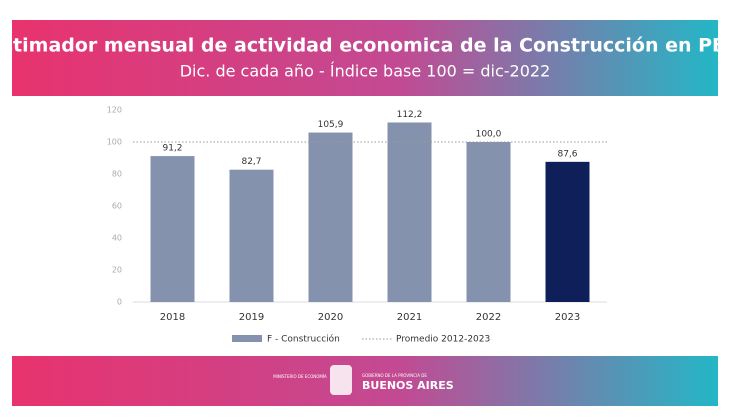 Image resolution: width=730 pixels, height=419 pixels. I want to click on value-label: 105,9, so click(331, 125).